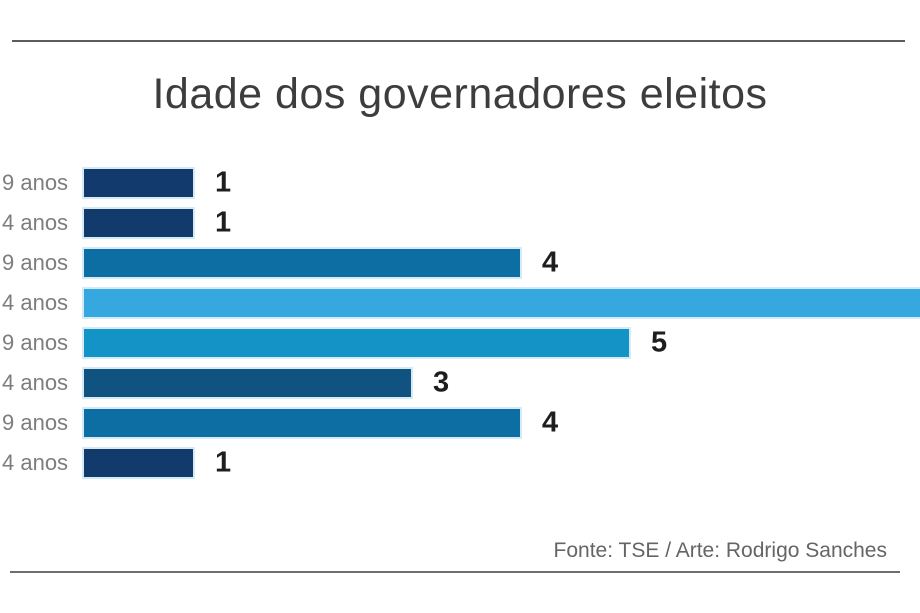 The height and width of the screenshot is (613, 920). Describe the element at coordinates (458, 41) in the screenshot. I see `top-divider-line` at that location.